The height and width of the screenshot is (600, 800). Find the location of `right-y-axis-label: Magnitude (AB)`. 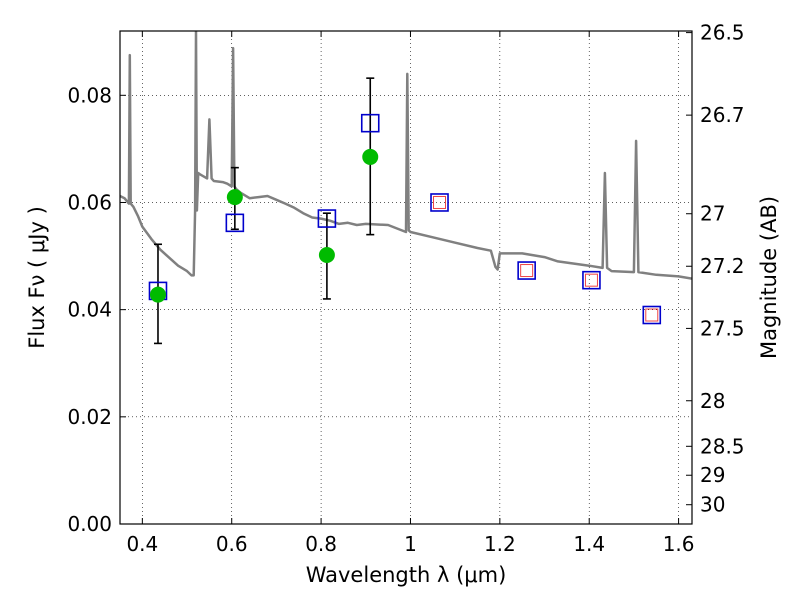

right-y-axis-label: Magnitude (AB) is located at coordinates (769, 277).